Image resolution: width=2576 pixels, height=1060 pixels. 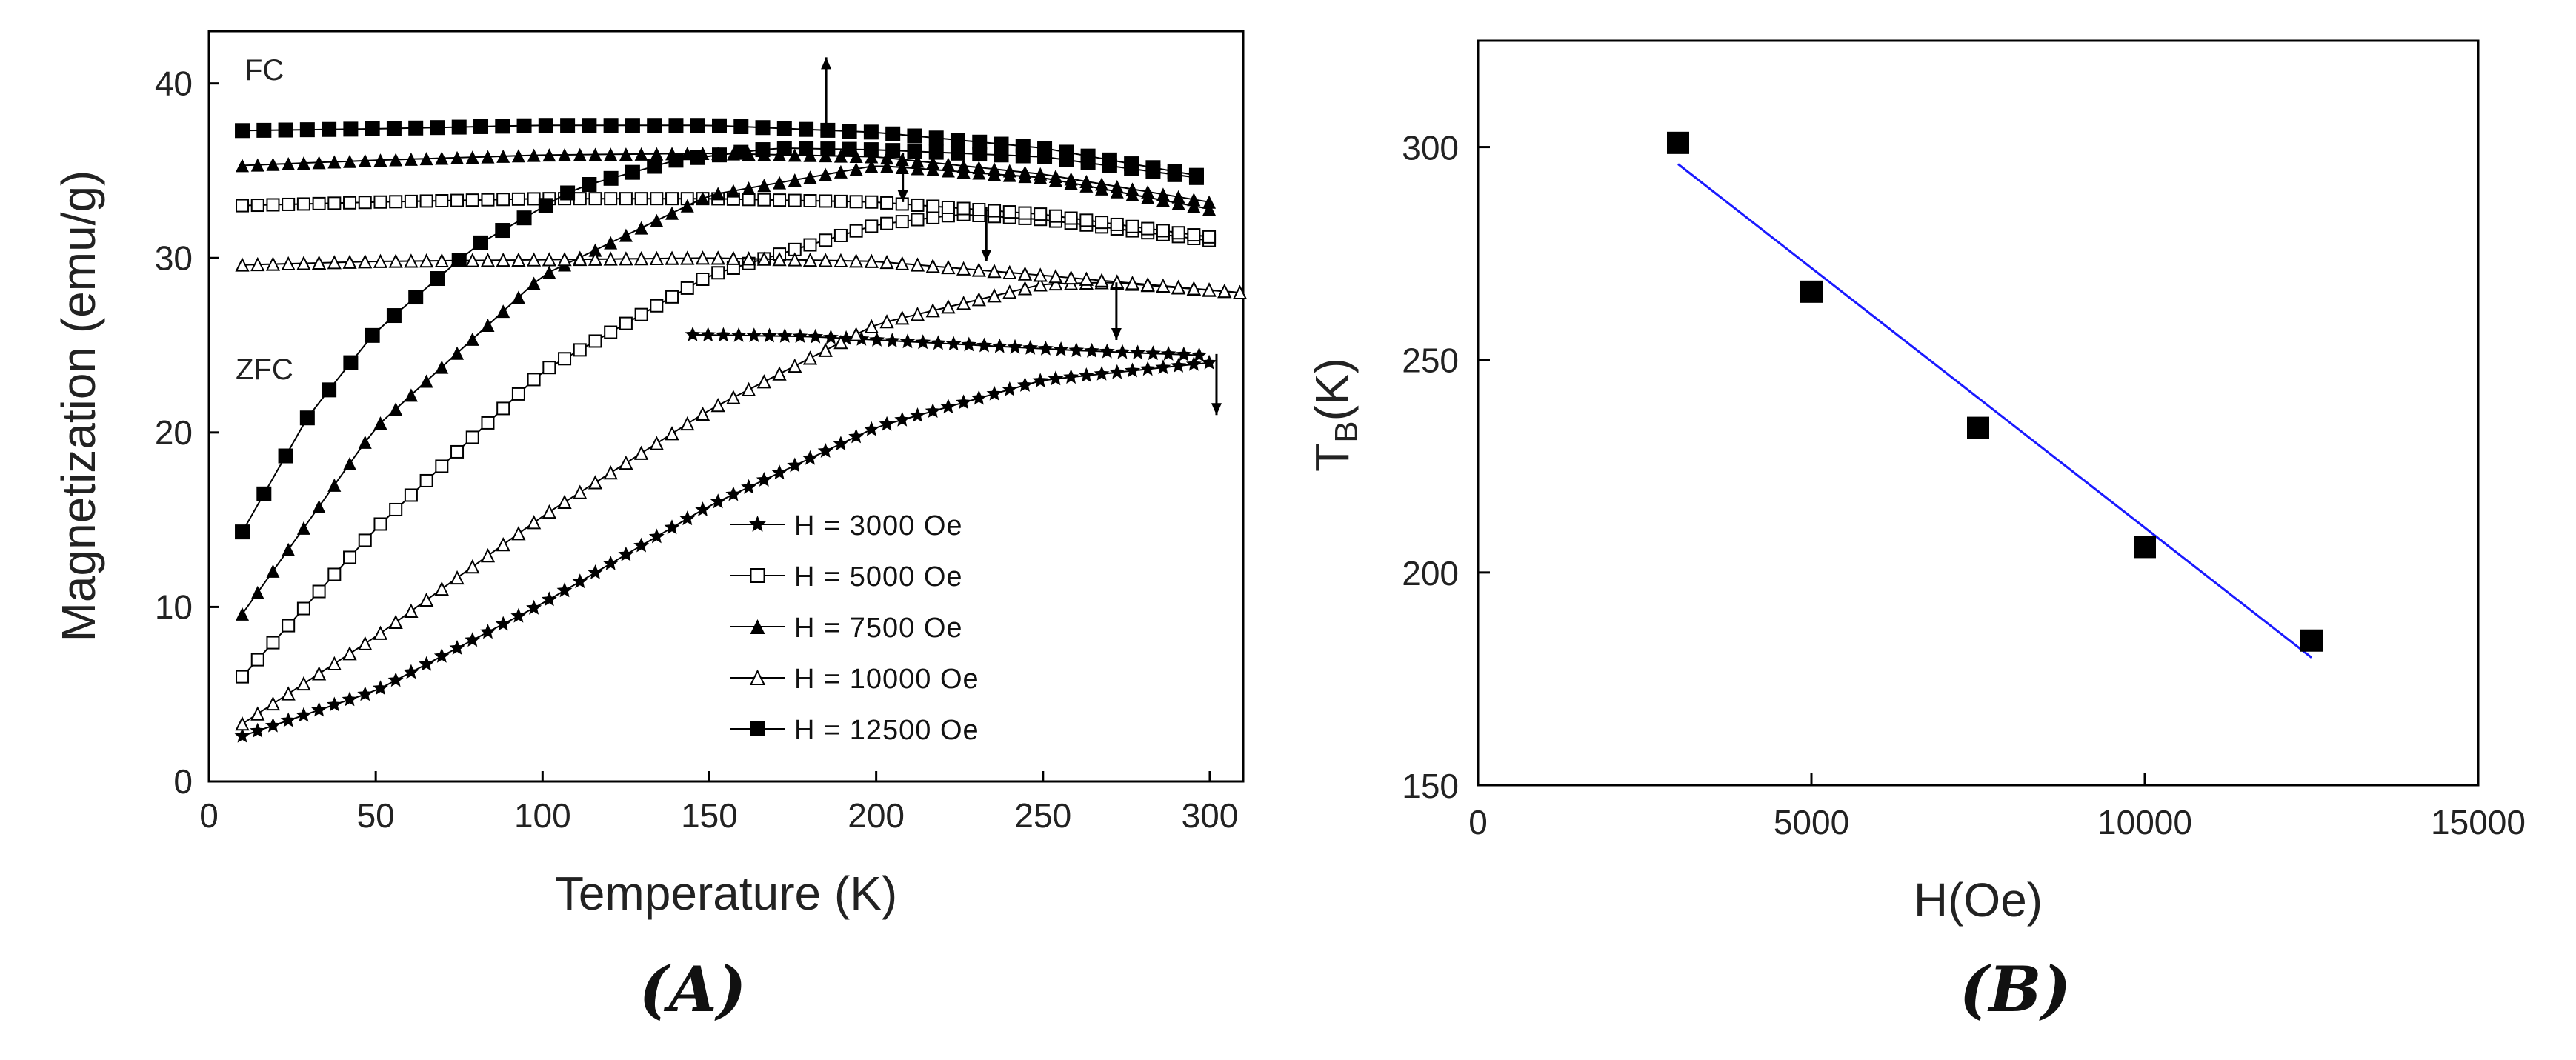 I want to click on legend-label: H = 3000 Oe, so click(x=879, y=525).